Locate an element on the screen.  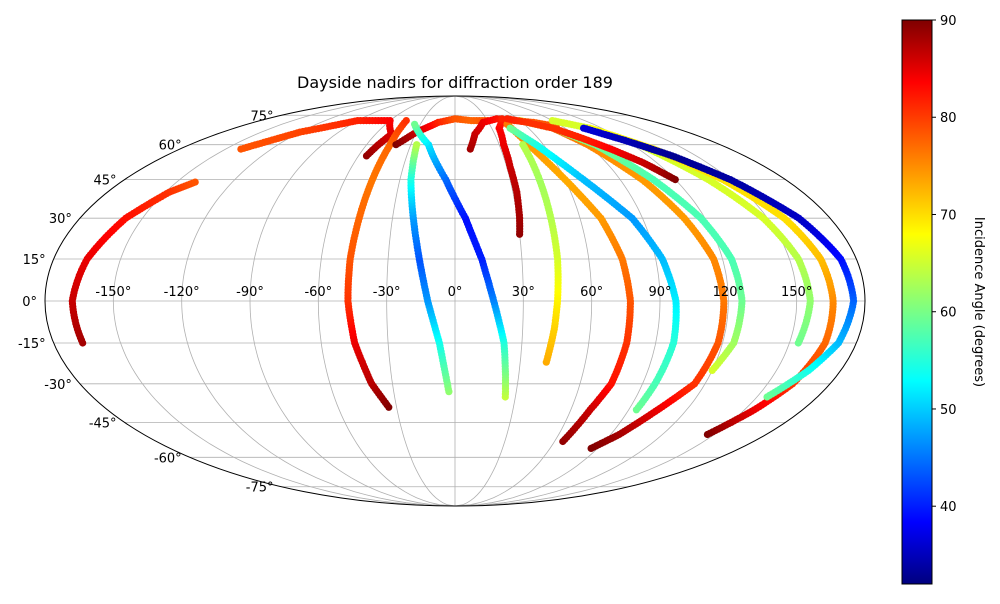
colorbar-tick-label: 70 is located at coordinates (948, 215).